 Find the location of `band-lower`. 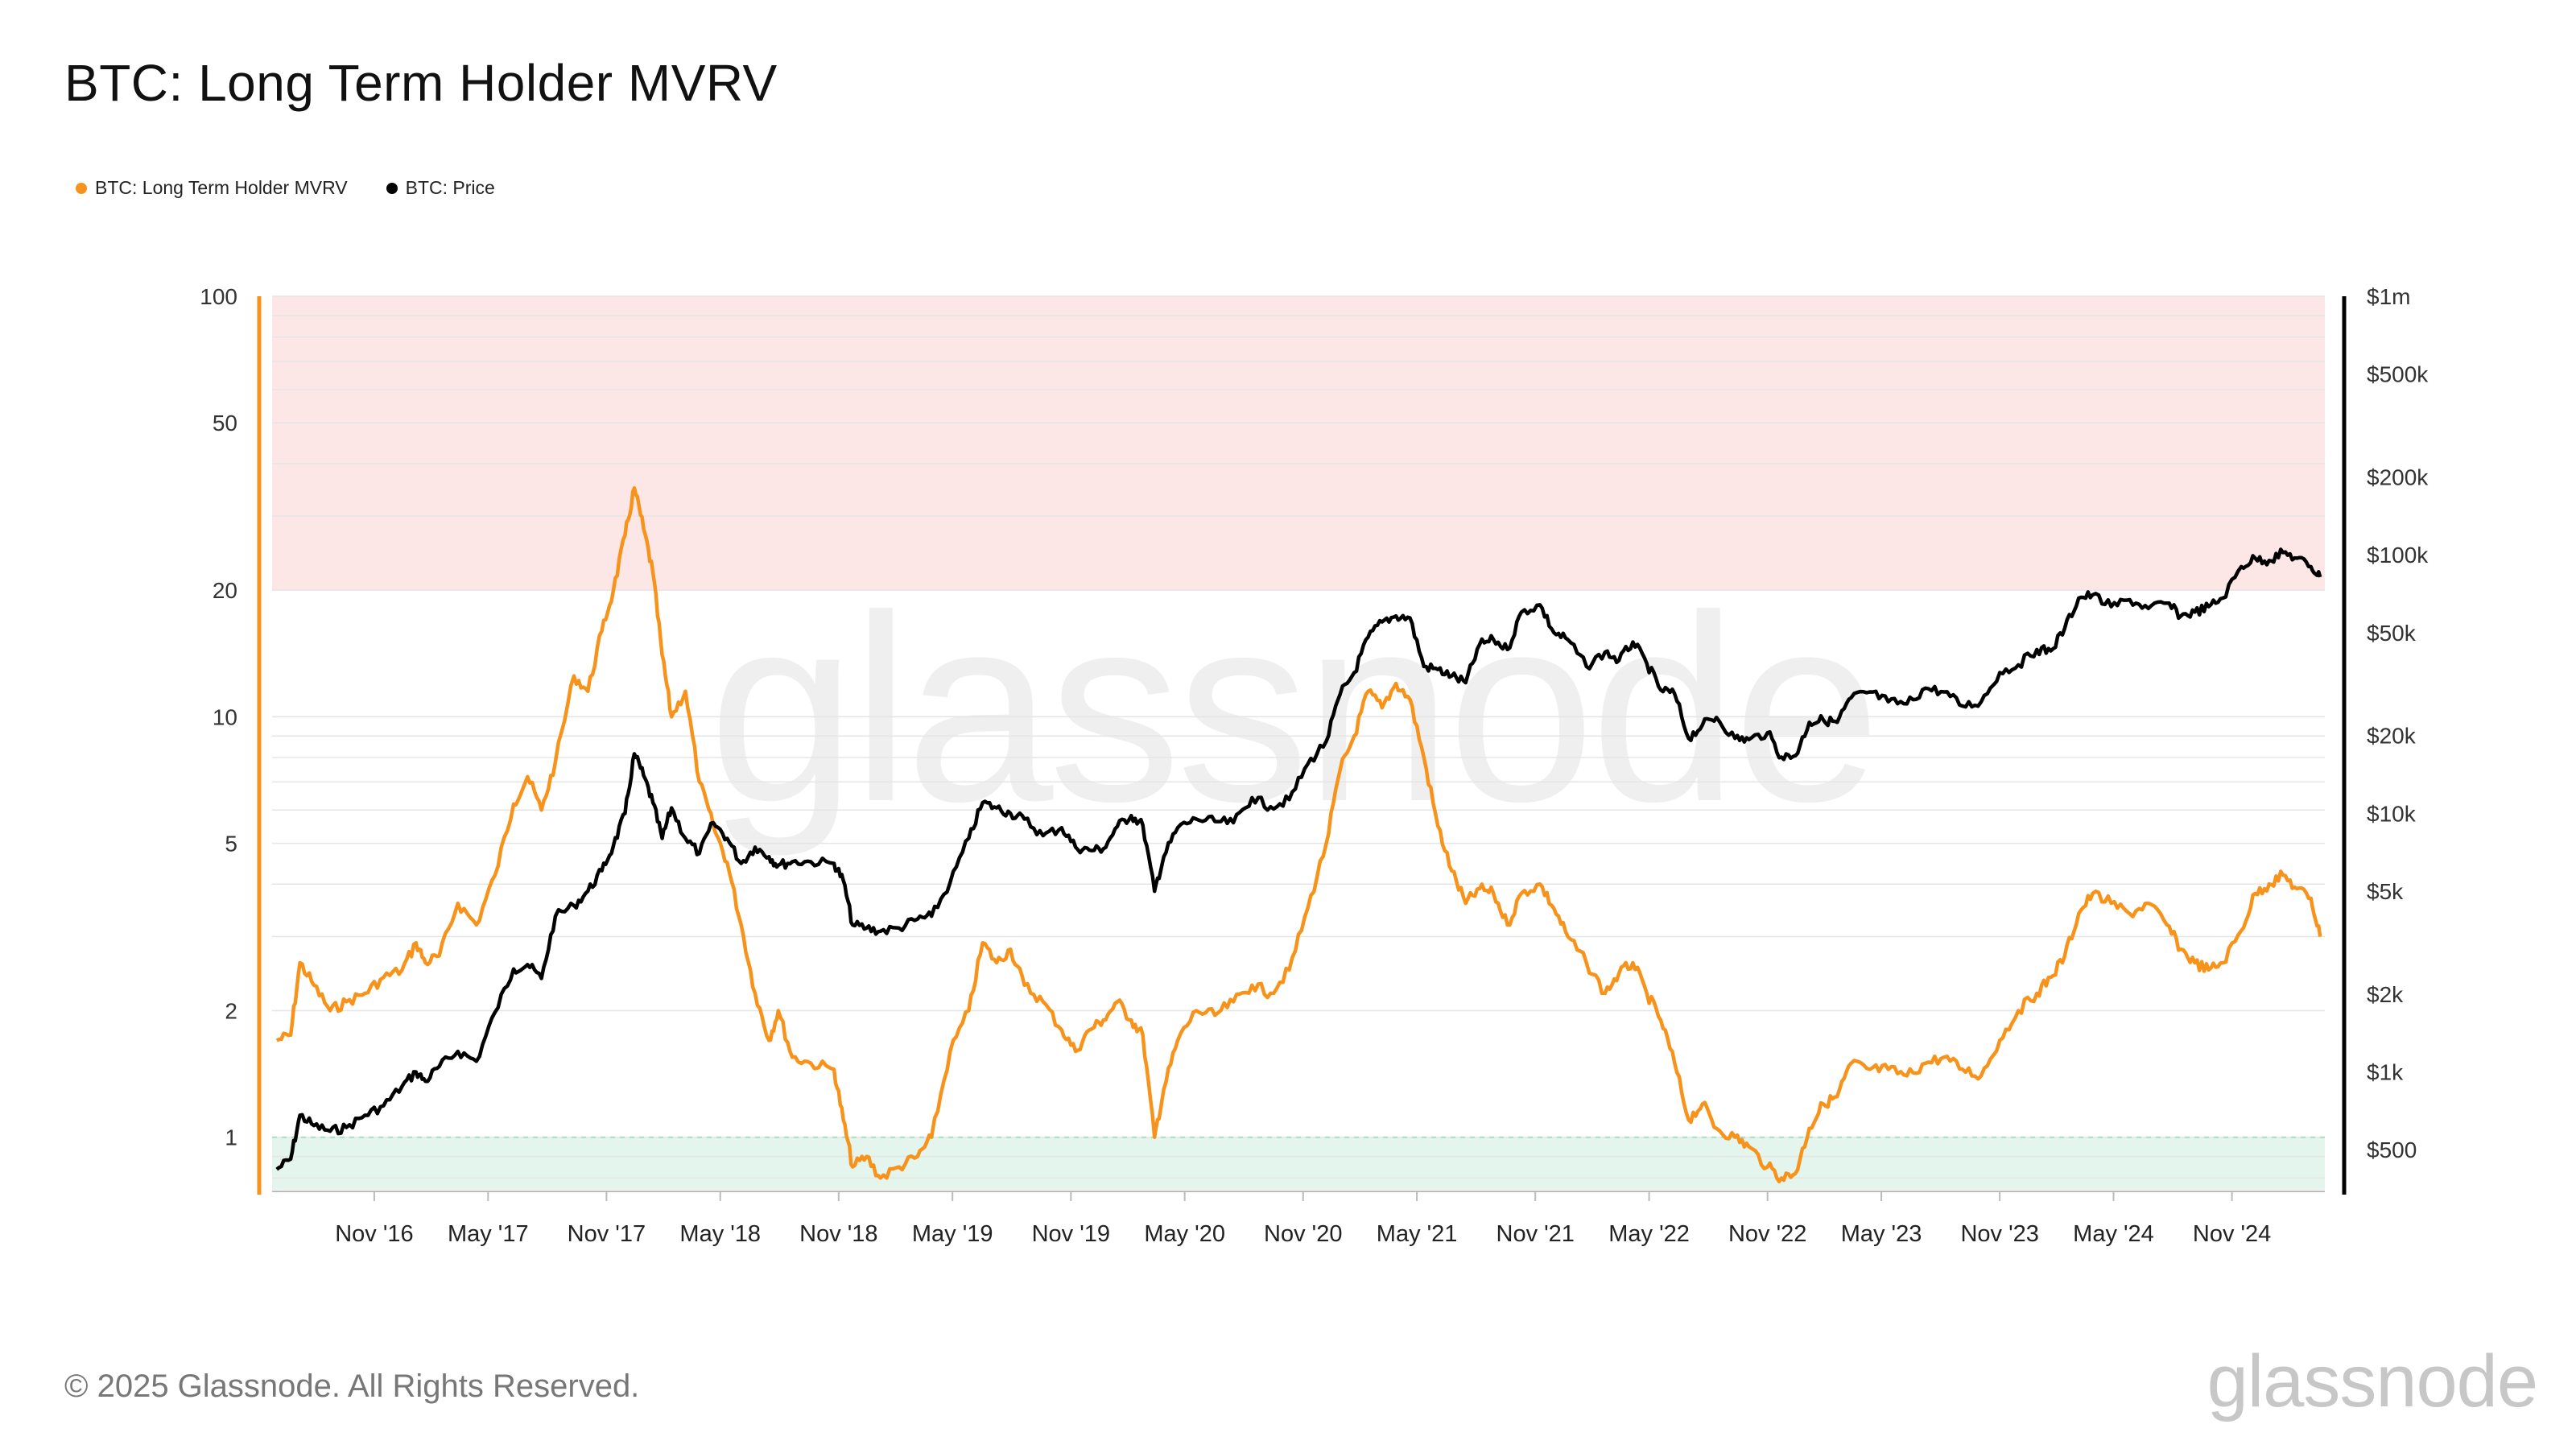

band-lower is located at coordinates (1298, 1163).